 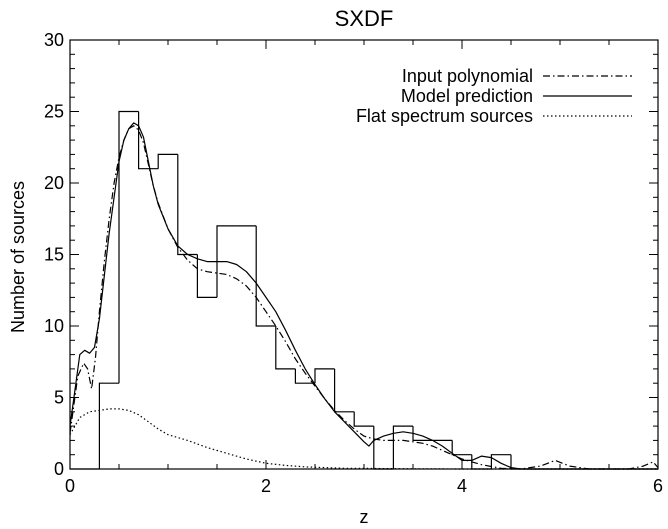 I want to click on y-tick-label: 25, so click(x=54, y=112).